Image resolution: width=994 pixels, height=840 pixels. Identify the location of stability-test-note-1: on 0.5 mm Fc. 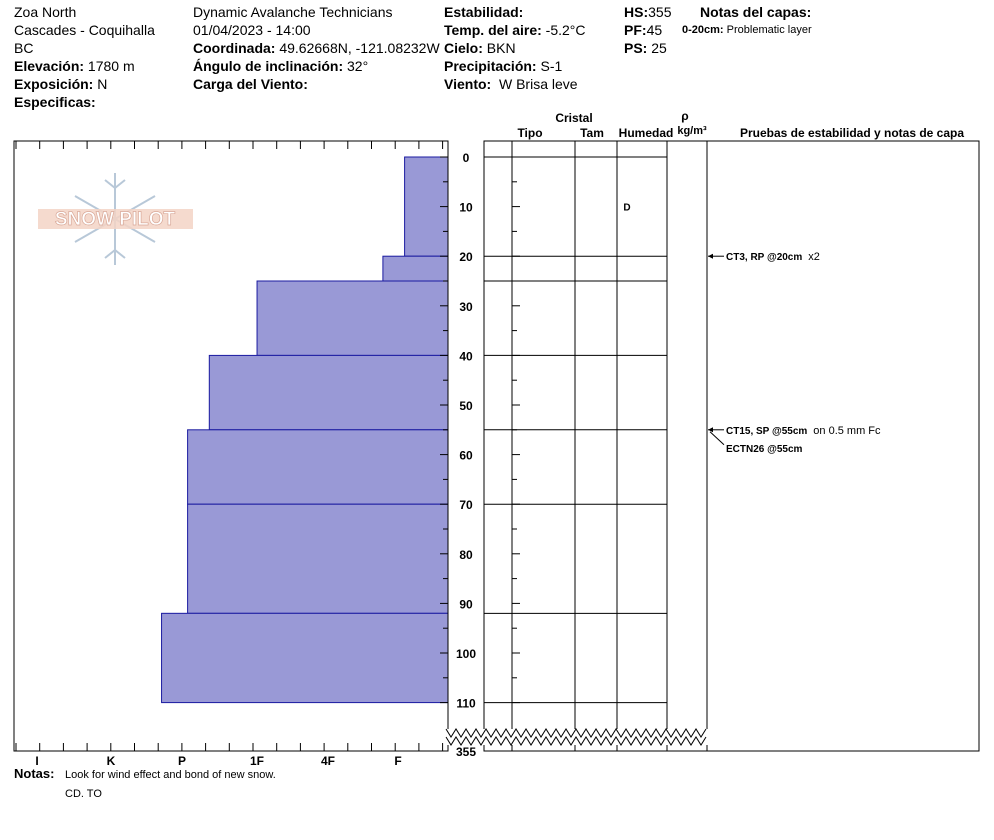
(847, 431).